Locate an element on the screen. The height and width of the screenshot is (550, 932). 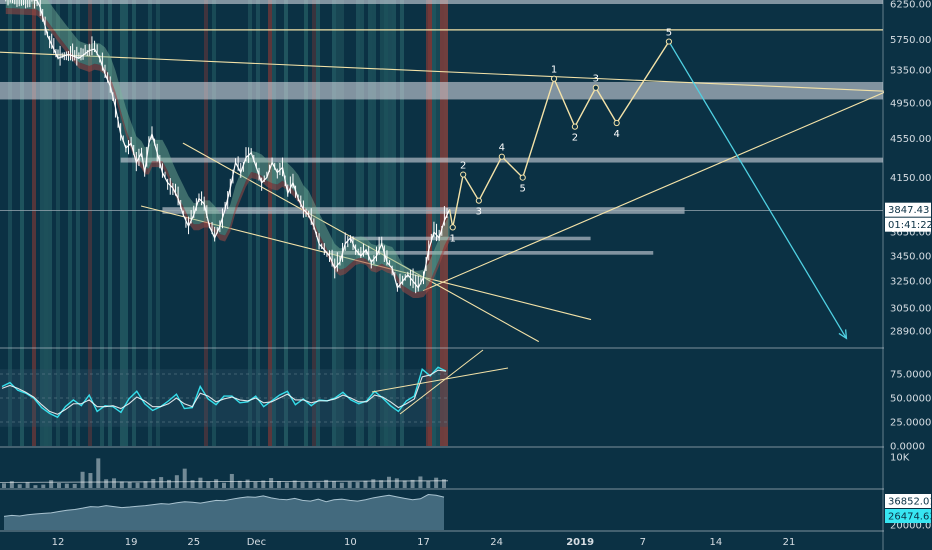
open-interest-value: 26474.63 is located at coordinates (910, 517).